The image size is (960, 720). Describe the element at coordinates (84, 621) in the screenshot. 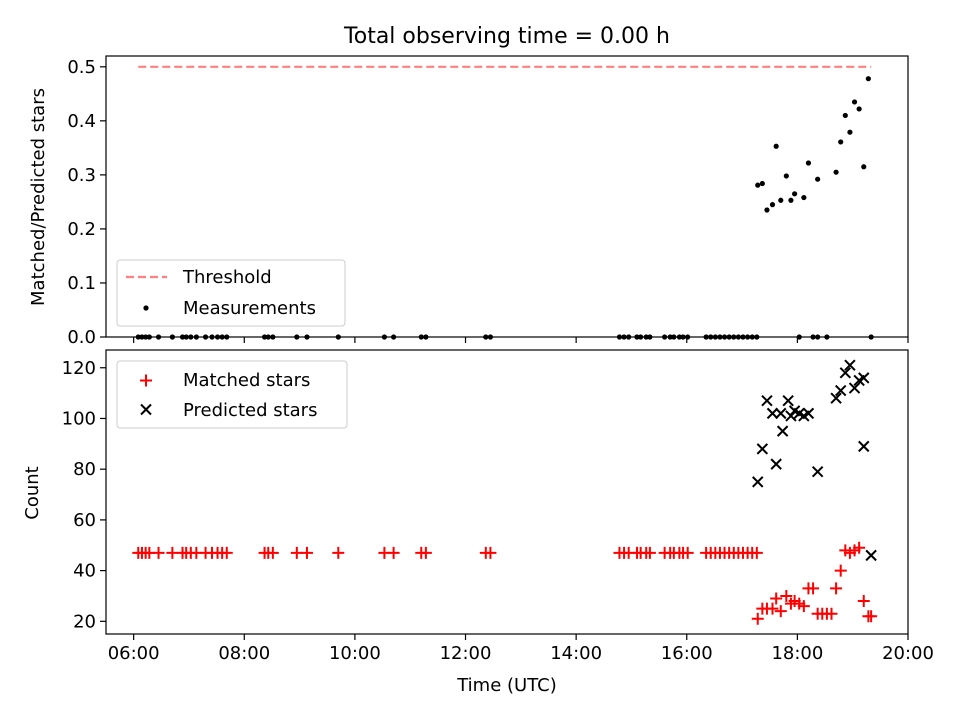

I see `bottom-y-tick-label: 20` at that location.